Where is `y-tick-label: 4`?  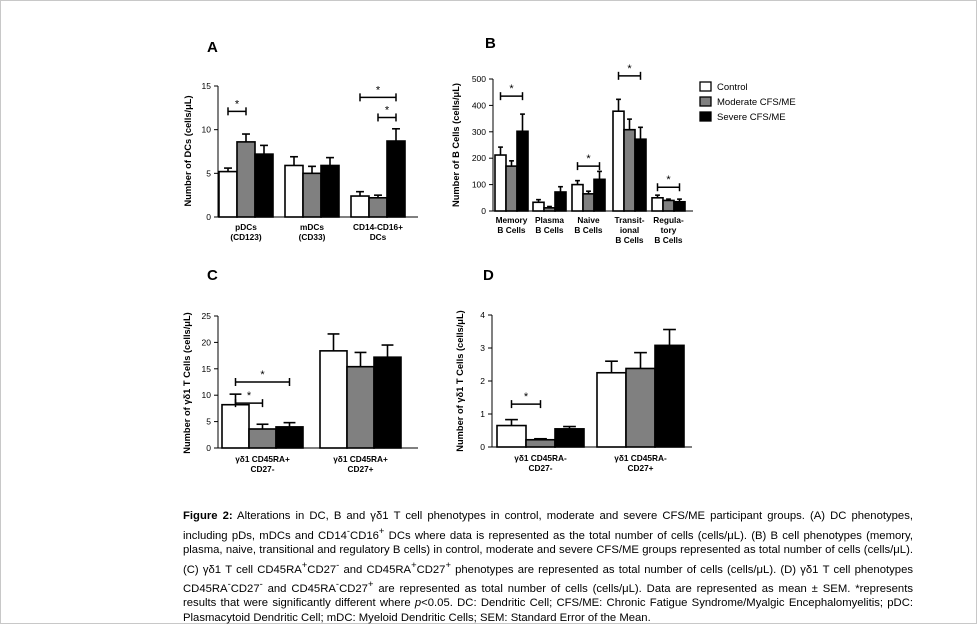 y-tick-label: 4 is located at coordinates (482, 315).